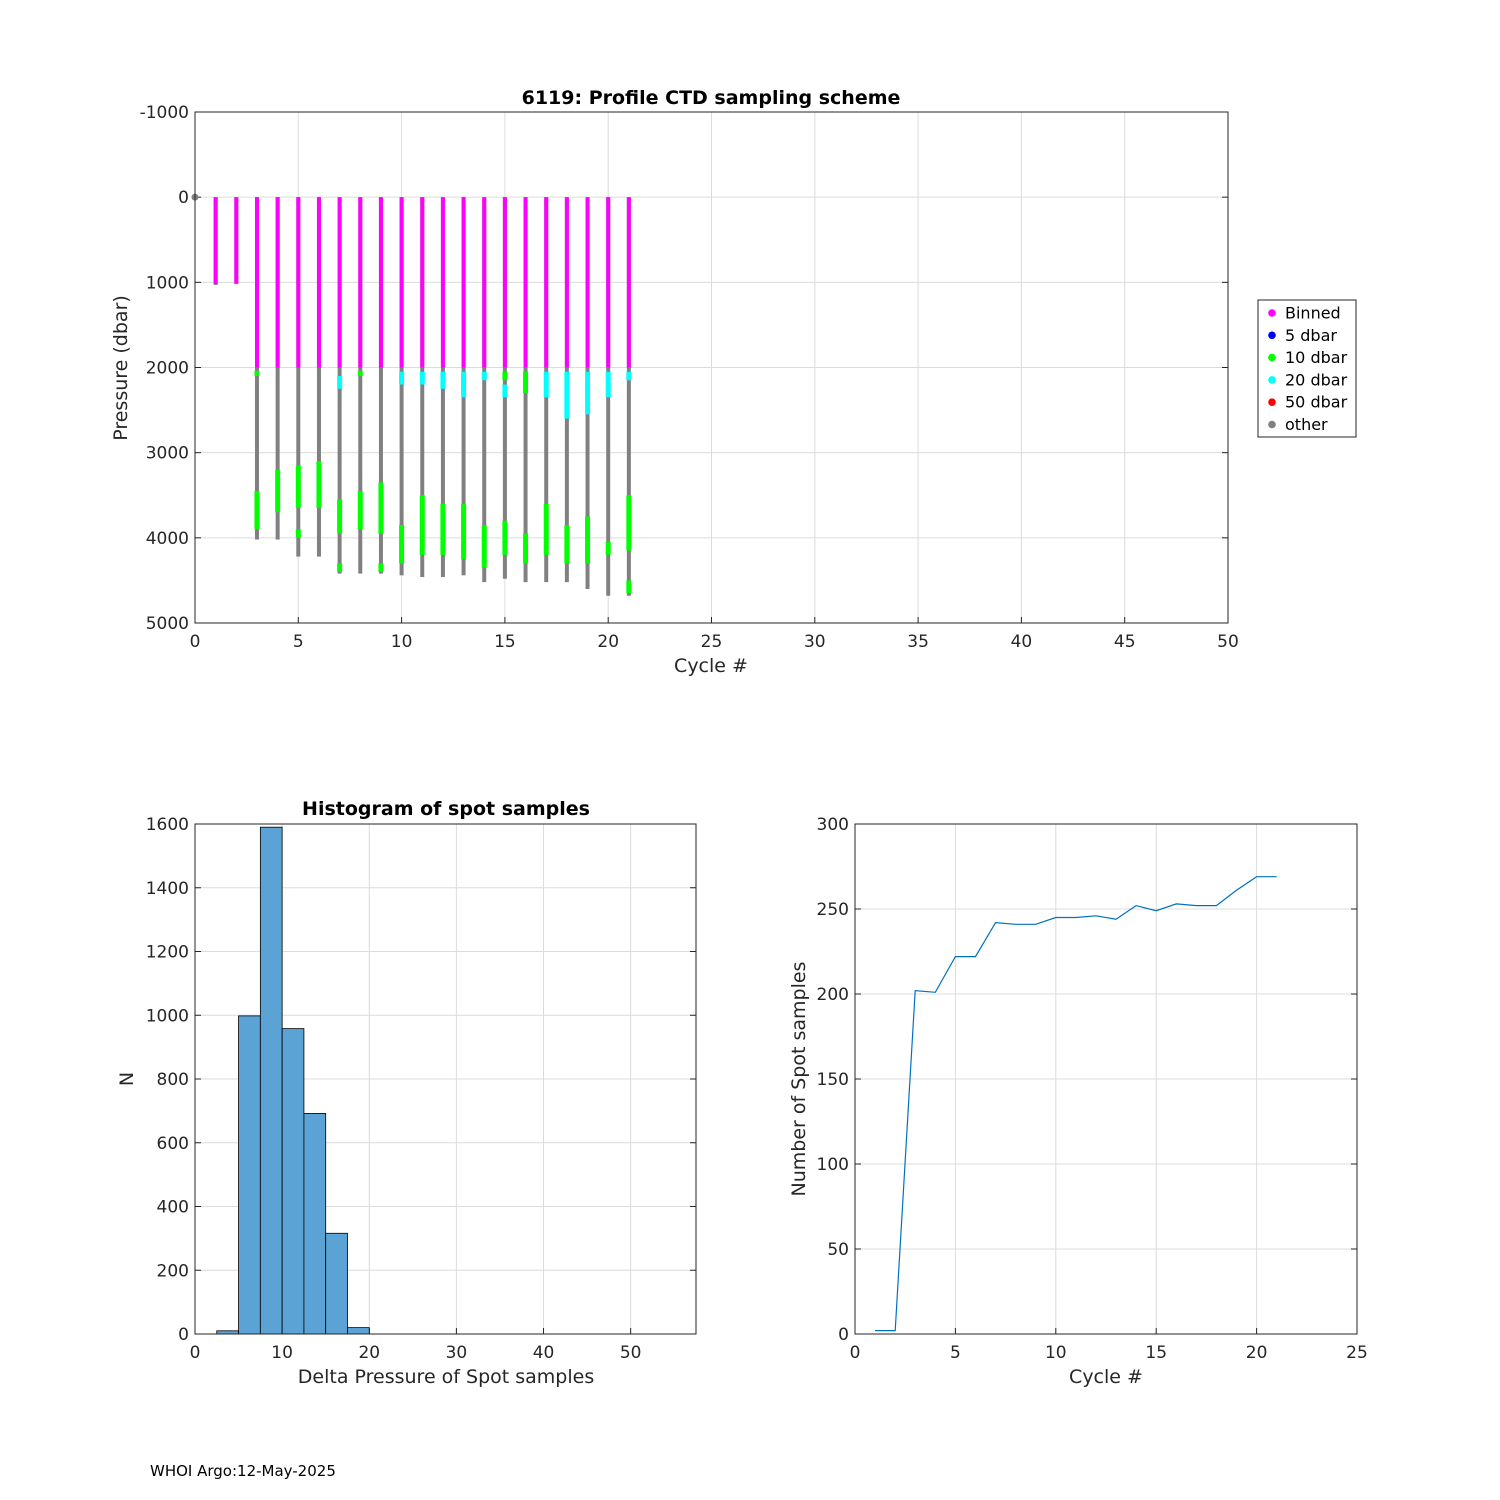  Describe the element at coordinates (298, 533) in the screenshot. I see `profile-5-10dbar` at that location.